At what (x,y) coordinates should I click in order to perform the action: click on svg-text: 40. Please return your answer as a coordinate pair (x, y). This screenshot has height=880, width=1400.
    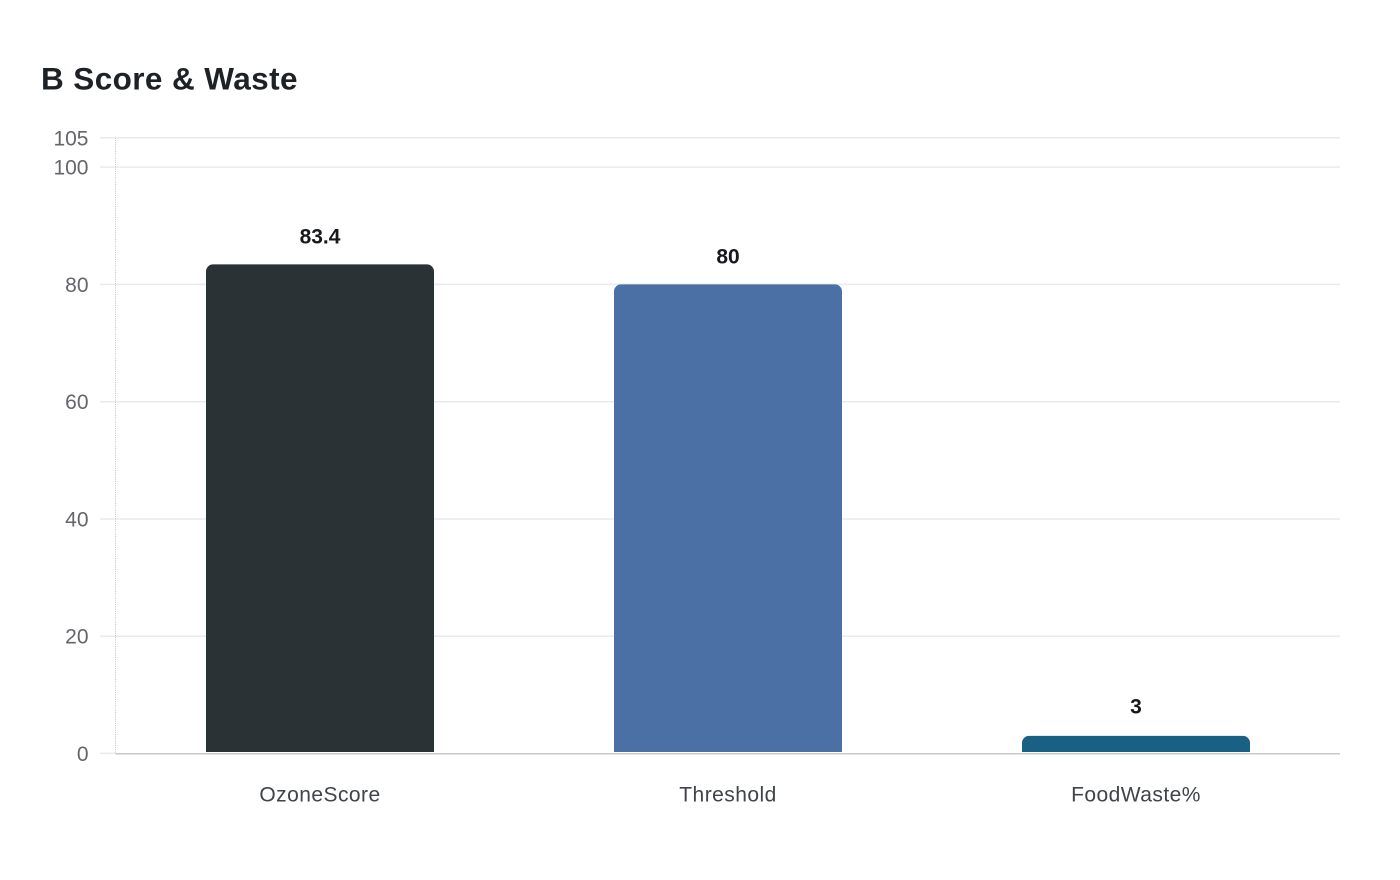
    Looking at the image, I should click on (76, 520).